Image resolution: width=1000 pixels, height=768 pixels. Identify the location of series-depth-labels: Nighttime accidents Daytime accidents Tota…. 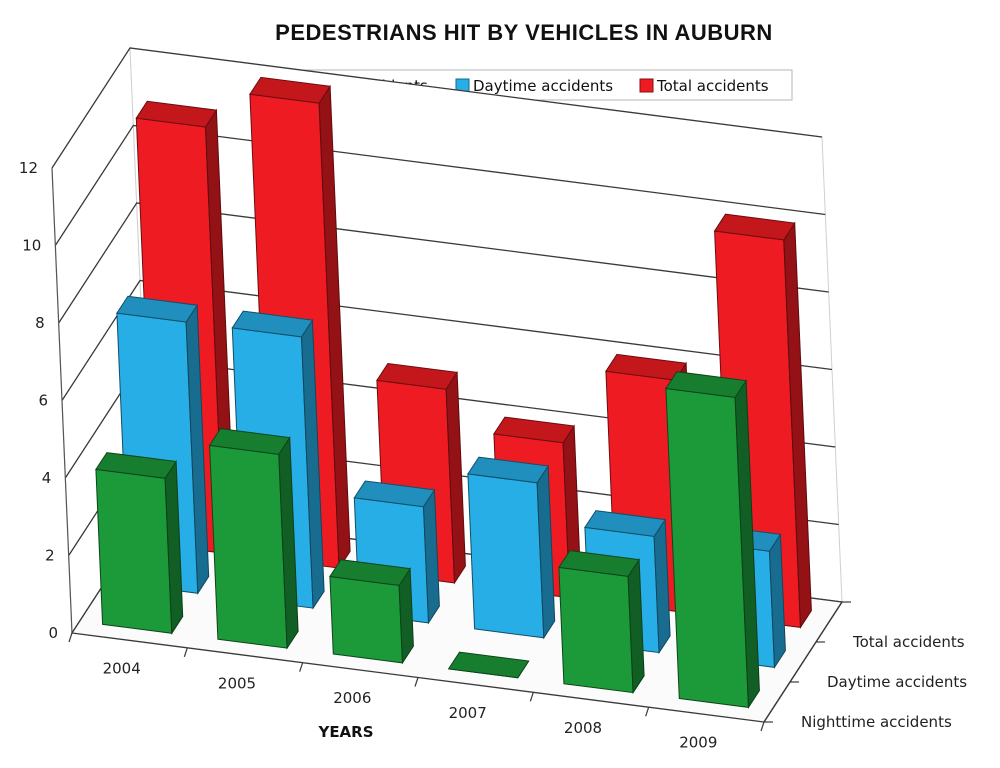
(884, 682).